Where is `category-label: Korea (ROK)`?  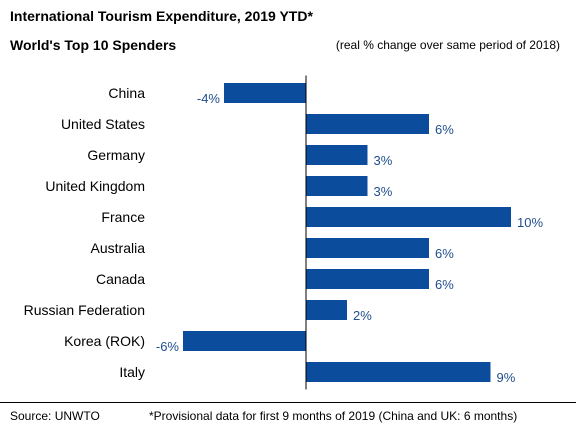 category-label: Korea (ROK) is located at coordinates (104, 341).